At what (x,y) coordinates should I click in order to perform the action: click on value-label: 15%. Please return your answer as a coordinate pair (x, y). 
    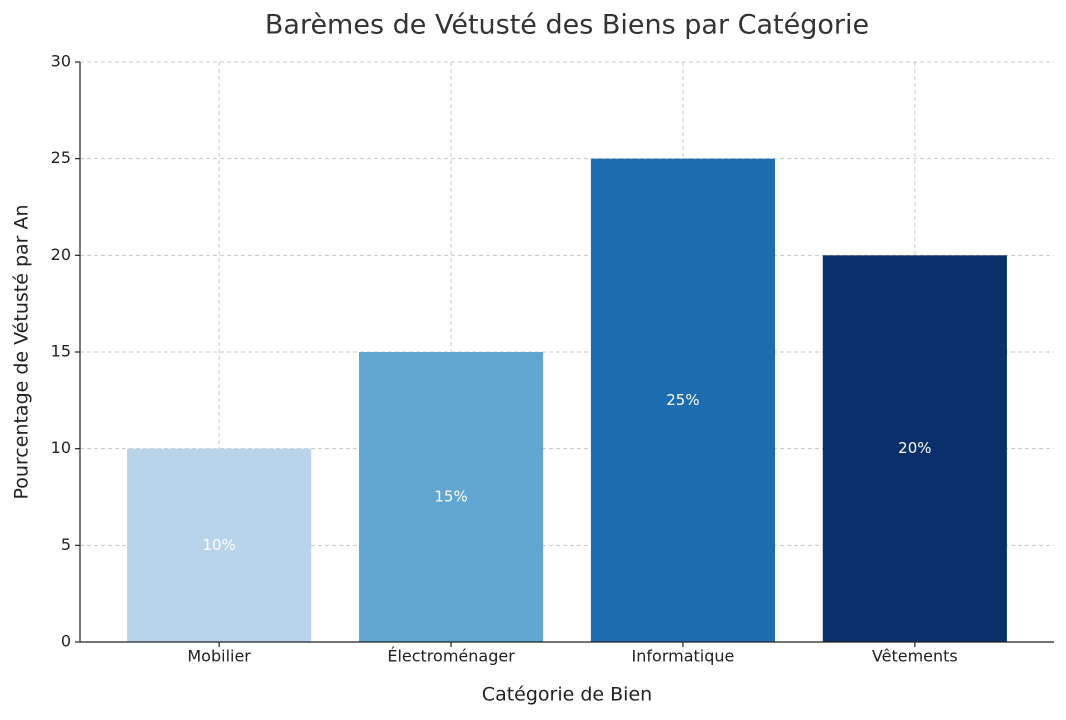
    Looking at the image, I should click on (450, 497).